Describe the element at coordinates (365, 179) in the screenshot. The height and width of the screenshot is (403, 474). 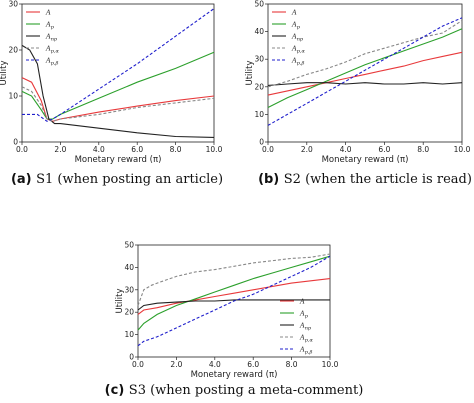
I see `panel-caption: (b) S2 (when the article is read)` at that location.